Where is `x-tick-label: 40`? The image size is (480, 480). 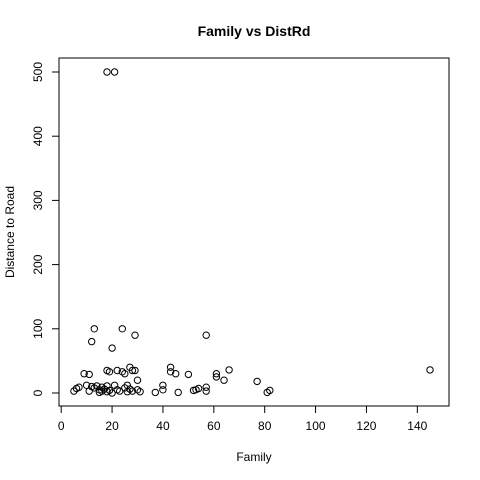
x-tick-label: 40 is located at coordinates (163, 426).